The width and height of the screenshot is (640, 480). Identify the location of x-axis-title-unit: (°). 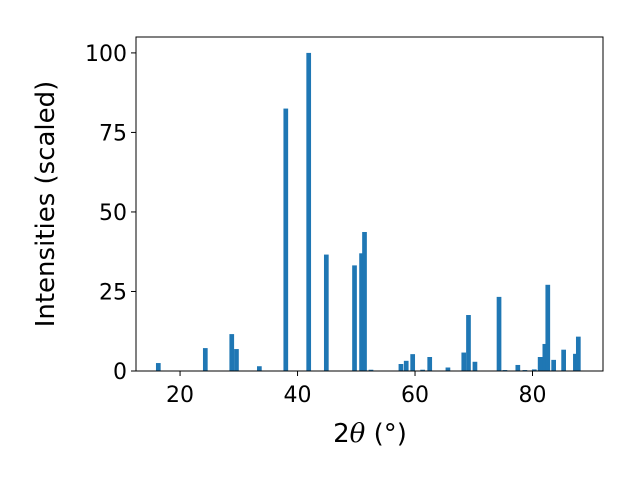
(386, 434).